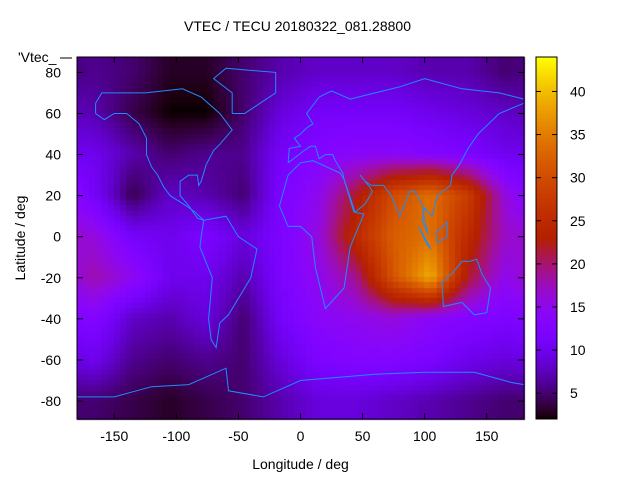  I want to click on x-tick-label: 100, so click(425, 436).